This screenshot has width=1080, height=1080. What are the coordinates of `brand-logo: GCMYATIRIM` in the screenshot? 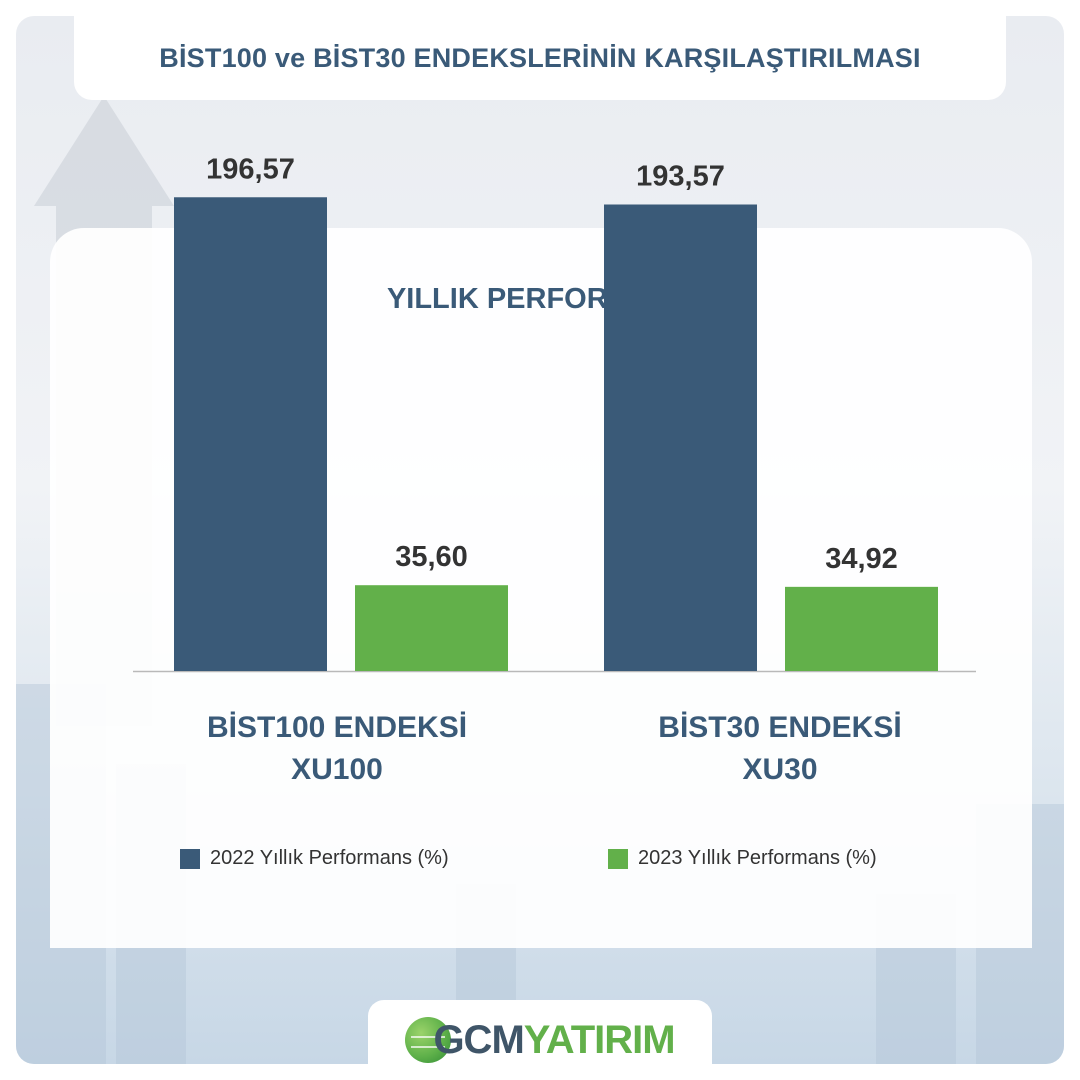 It's located at (540, 1040).